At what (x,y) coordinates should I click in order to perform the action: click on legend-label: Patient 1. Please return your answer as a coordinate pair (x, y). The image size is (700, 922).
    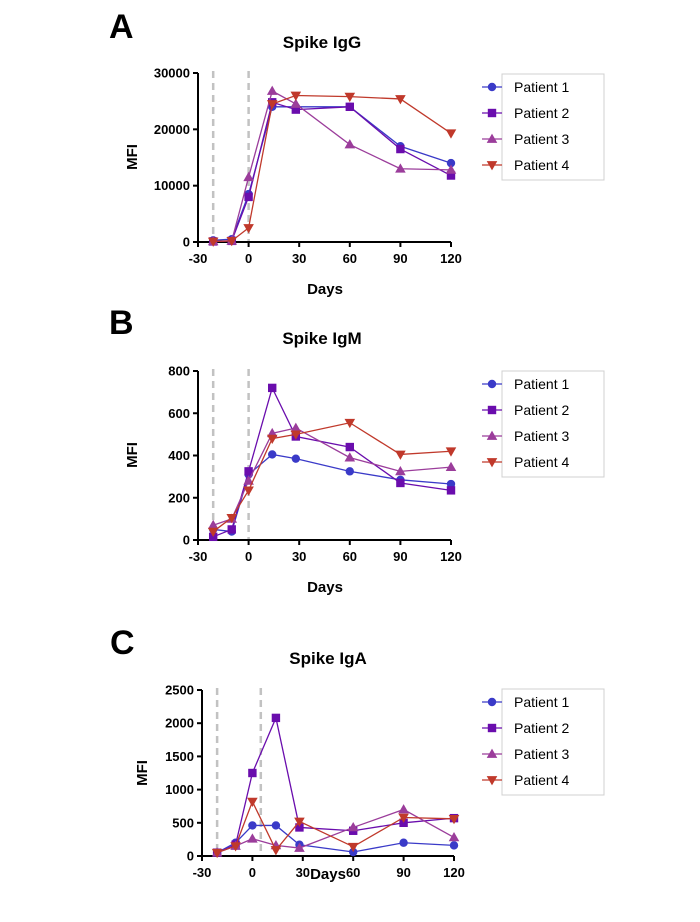
    Looking at the image, I should click on (541, 702).